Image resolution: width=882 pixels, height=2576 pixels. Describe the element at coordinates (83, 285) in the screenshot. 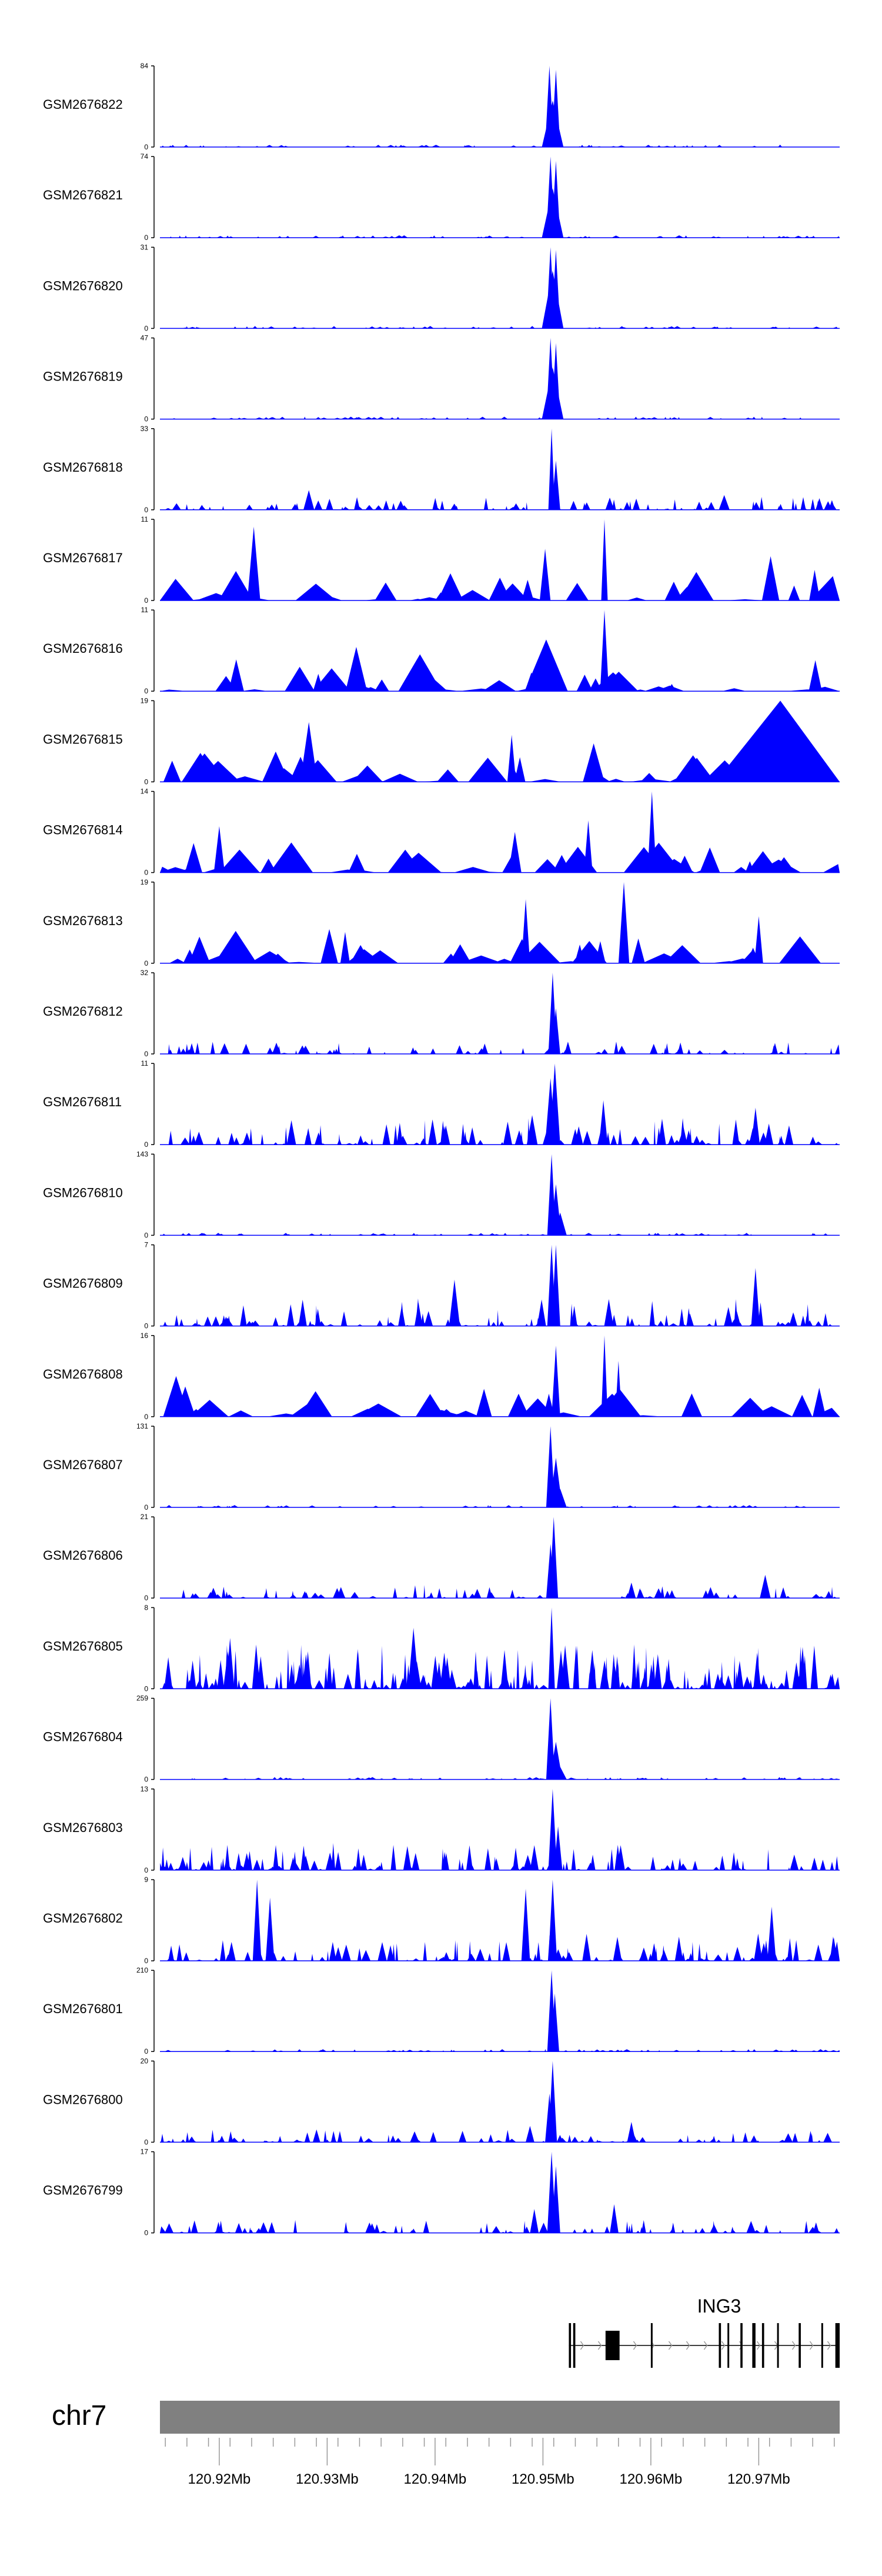

I see `track-label: GSM2676820` at that location.